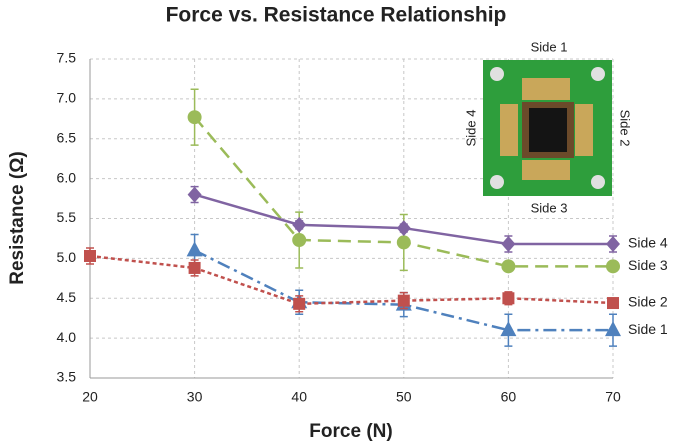 The height and width of the screenshot is (444, 673). I want to click on legend-label: Side 1, so click(648, 329).